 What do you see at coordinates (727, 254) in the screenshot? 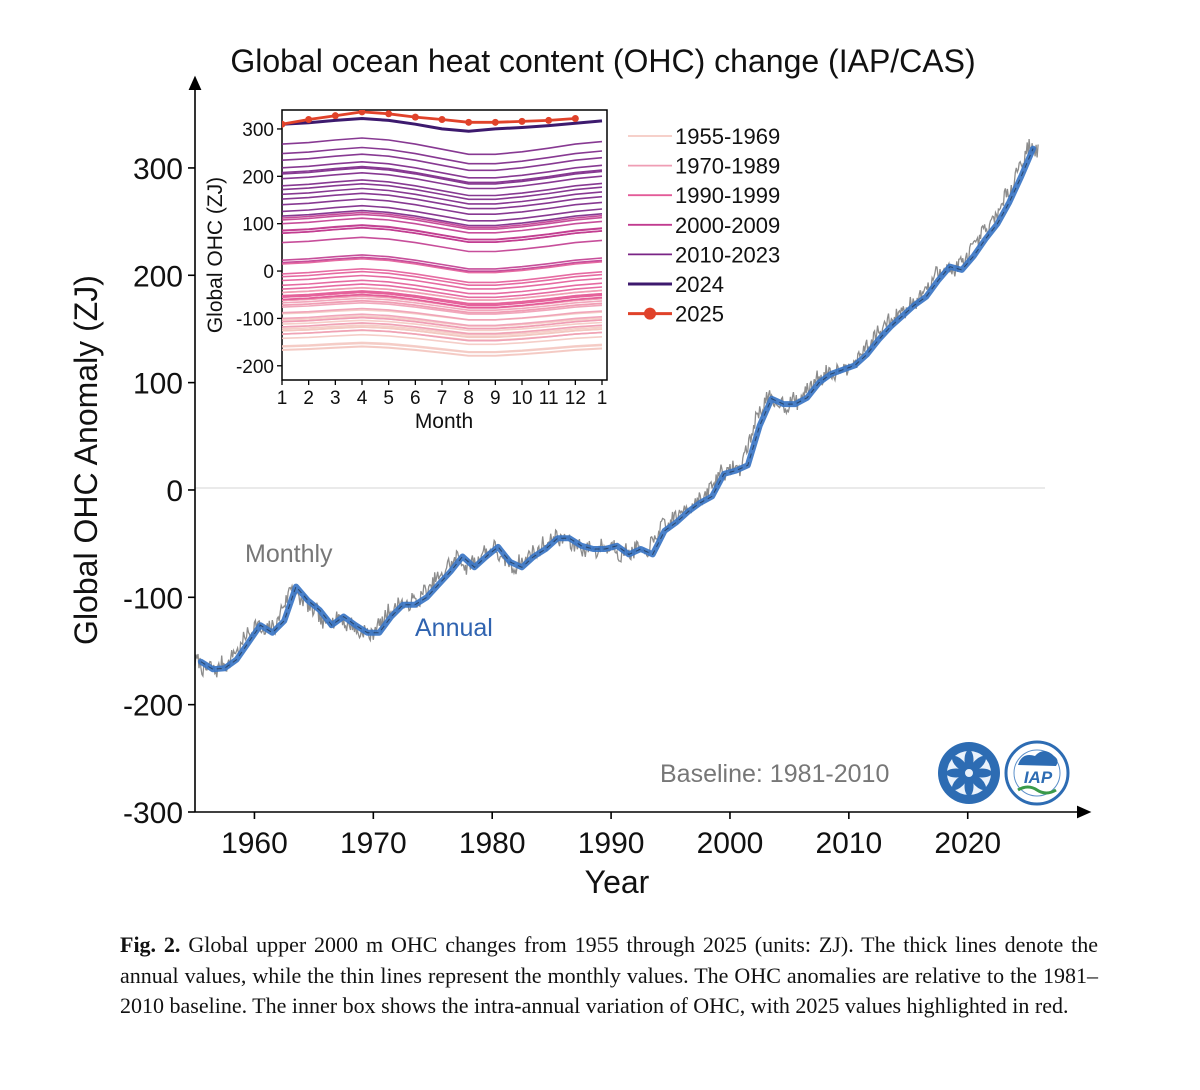
I see `legend-label: 2010-2023` at bounding box center [727, 254].